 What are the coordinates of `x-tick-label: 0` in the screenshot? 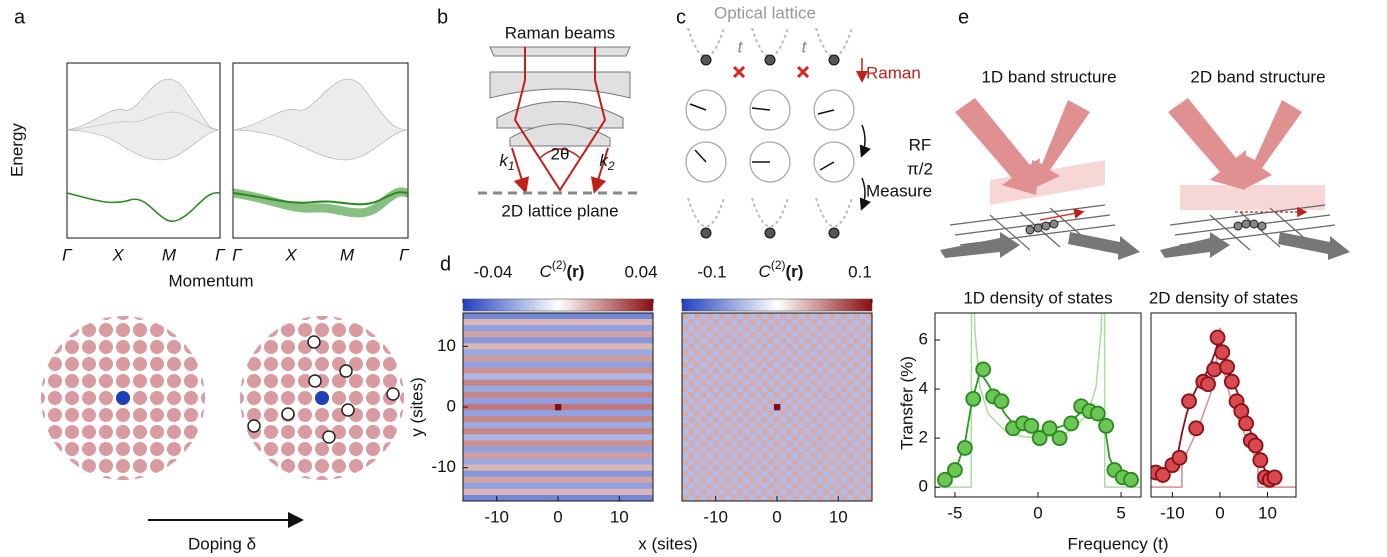 It's located at (1037, 512).